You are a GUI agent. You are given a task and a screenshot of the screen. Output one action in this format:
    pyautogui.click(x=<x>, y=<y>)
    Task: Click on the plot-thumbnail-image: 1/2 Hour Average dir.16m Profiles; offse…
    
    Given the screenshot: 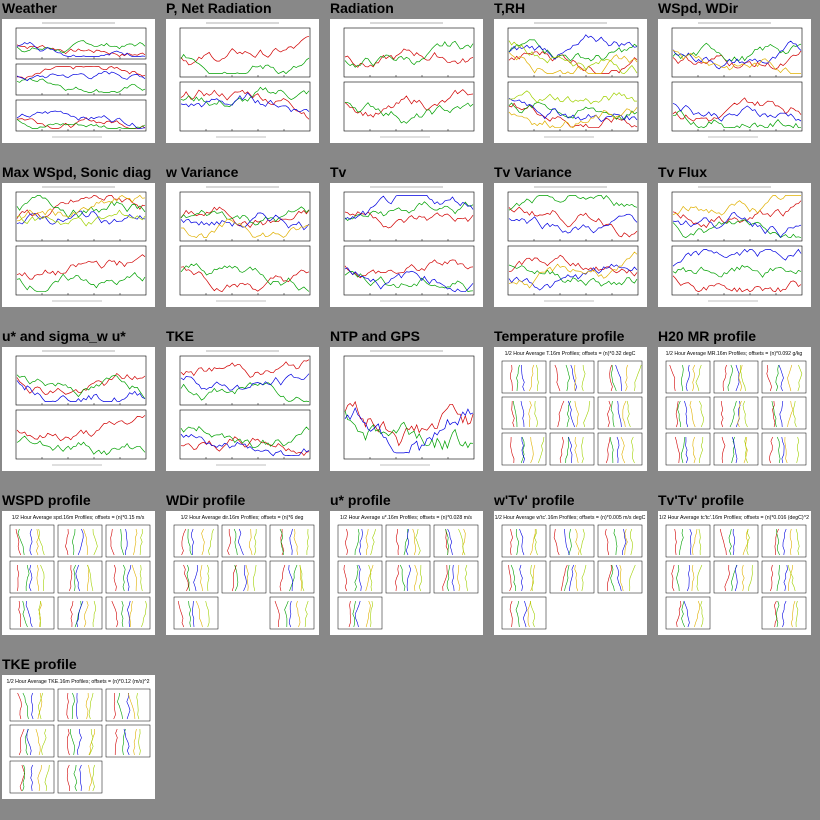 What is the action you would take?
    pyautogui.click(x=242, y=573)
    